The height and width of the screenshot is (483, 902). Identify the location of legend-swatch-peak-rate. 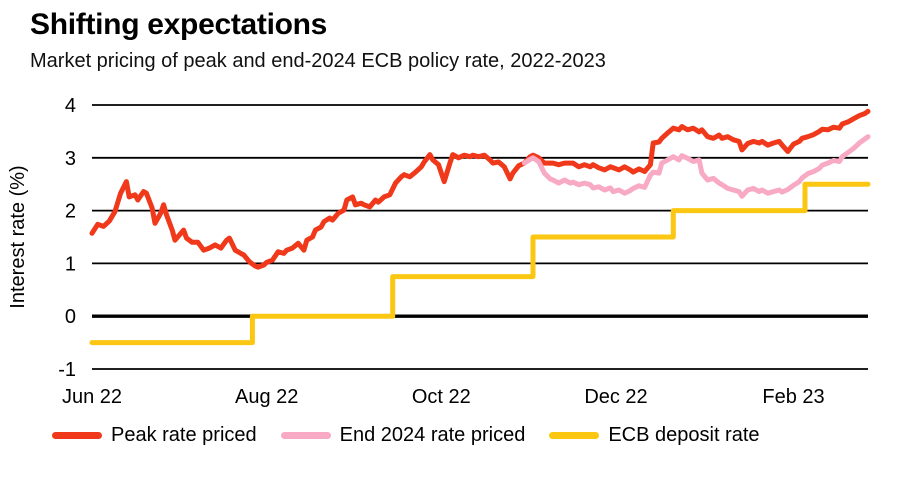
(77, 435).